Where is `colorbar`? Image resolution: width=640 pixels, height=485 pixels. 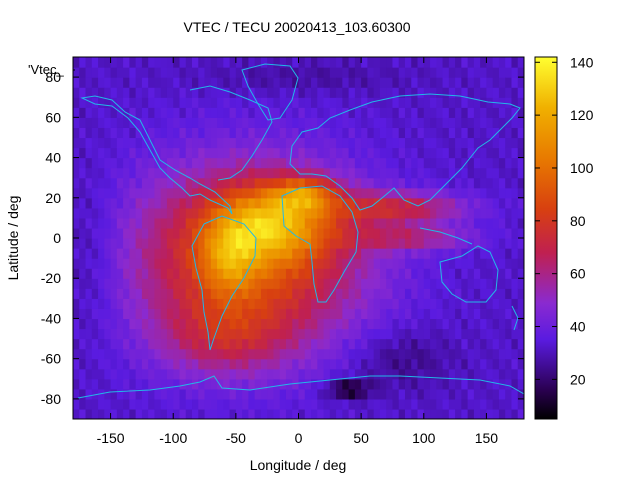
colorbar is located at coordinates (546, 238).